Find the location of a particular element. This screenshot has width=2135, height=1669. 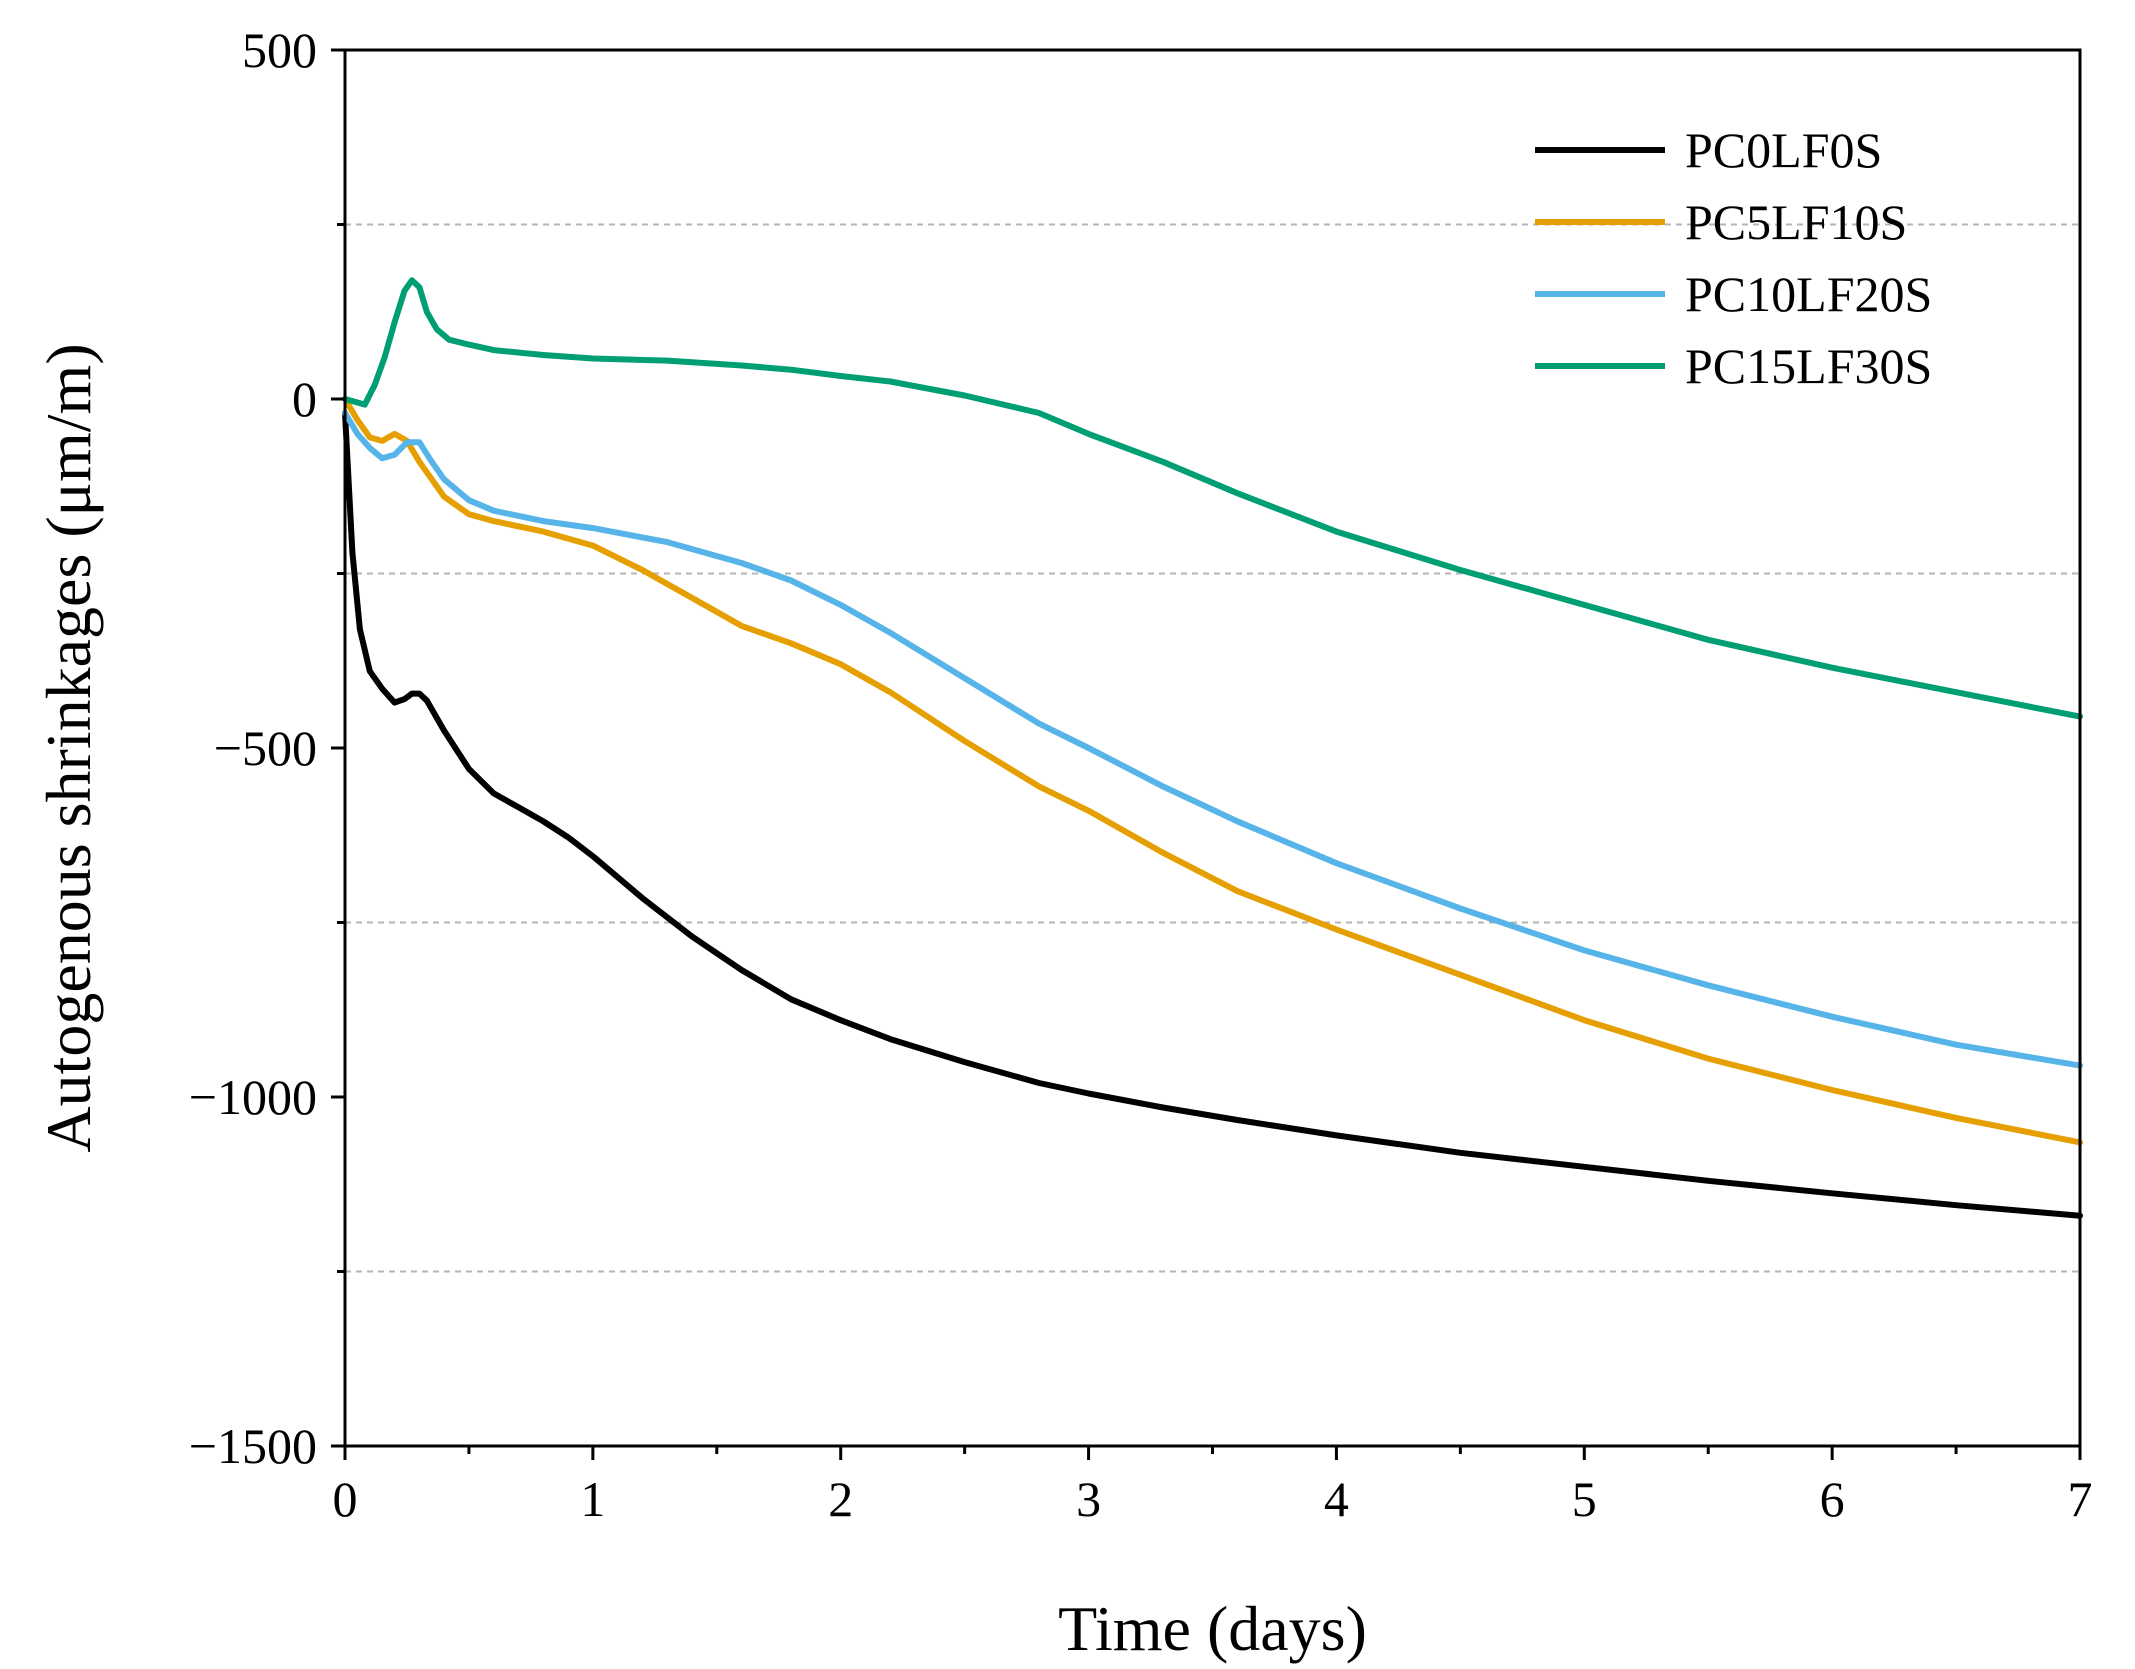

legend-label: PC10LF20S is located at coordinates (1808, 294).